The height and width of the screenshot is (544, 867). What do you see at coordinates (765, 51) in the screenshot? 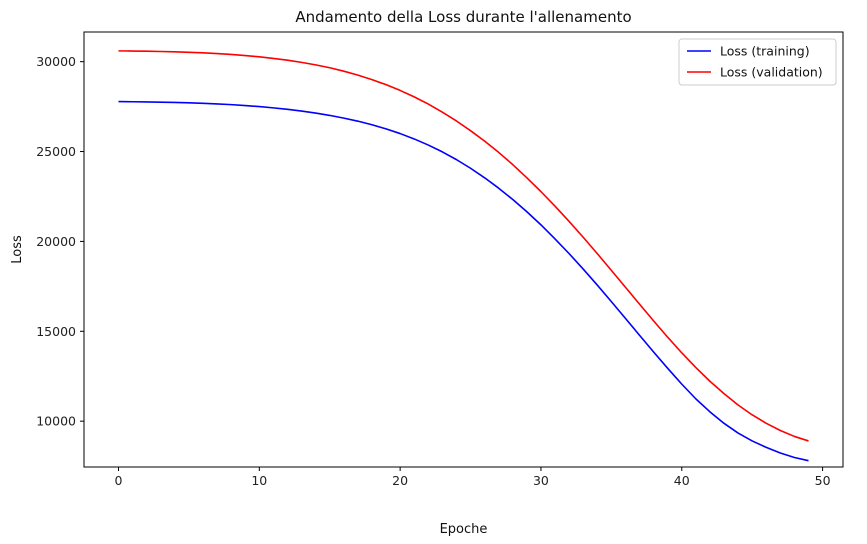
I see `legend-label: Loss (training)` at bounding box center [765, 51].